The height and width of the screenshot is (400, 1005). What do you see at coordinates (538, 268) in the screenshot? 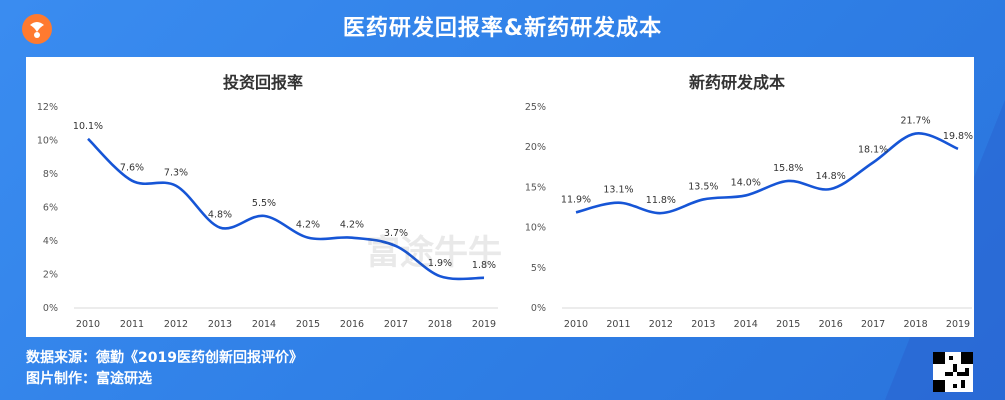
I see `y-tick-label: 5%` at bounding box center [538, 268].